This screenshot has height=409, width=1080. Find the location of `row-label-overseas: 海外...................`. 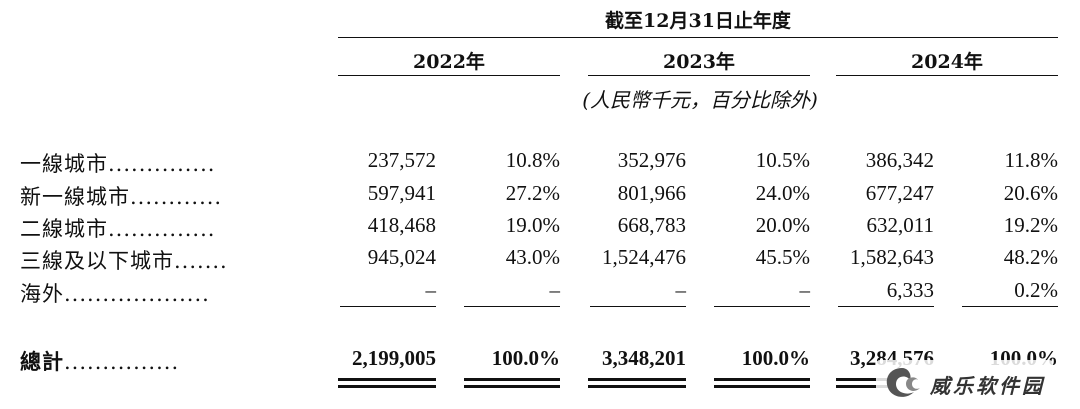

row-label-overseas: 海外................... is located at coordinates (115, 294).